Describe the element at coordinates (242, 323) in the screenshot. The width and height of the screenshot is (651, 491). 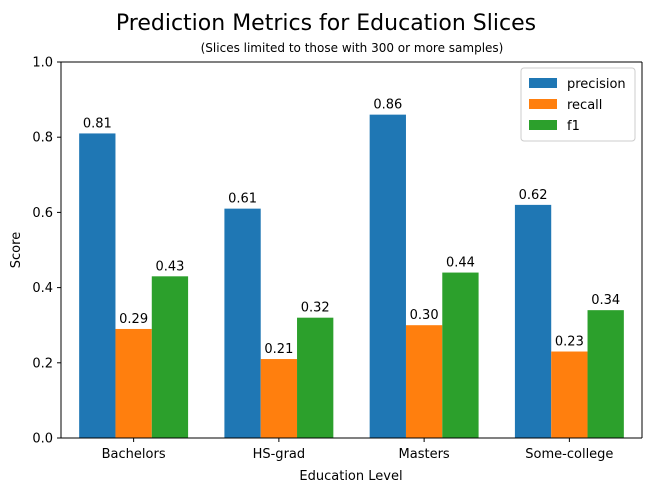
I see `bar-precision-hs-grad` at that location.